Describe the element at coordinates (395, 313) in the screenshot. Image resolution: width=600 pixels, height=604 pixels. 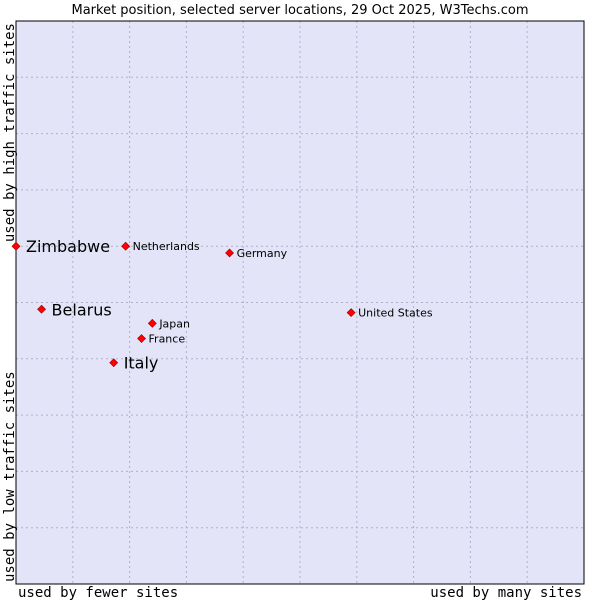
I see `point-label-united-states: United States` at that location.